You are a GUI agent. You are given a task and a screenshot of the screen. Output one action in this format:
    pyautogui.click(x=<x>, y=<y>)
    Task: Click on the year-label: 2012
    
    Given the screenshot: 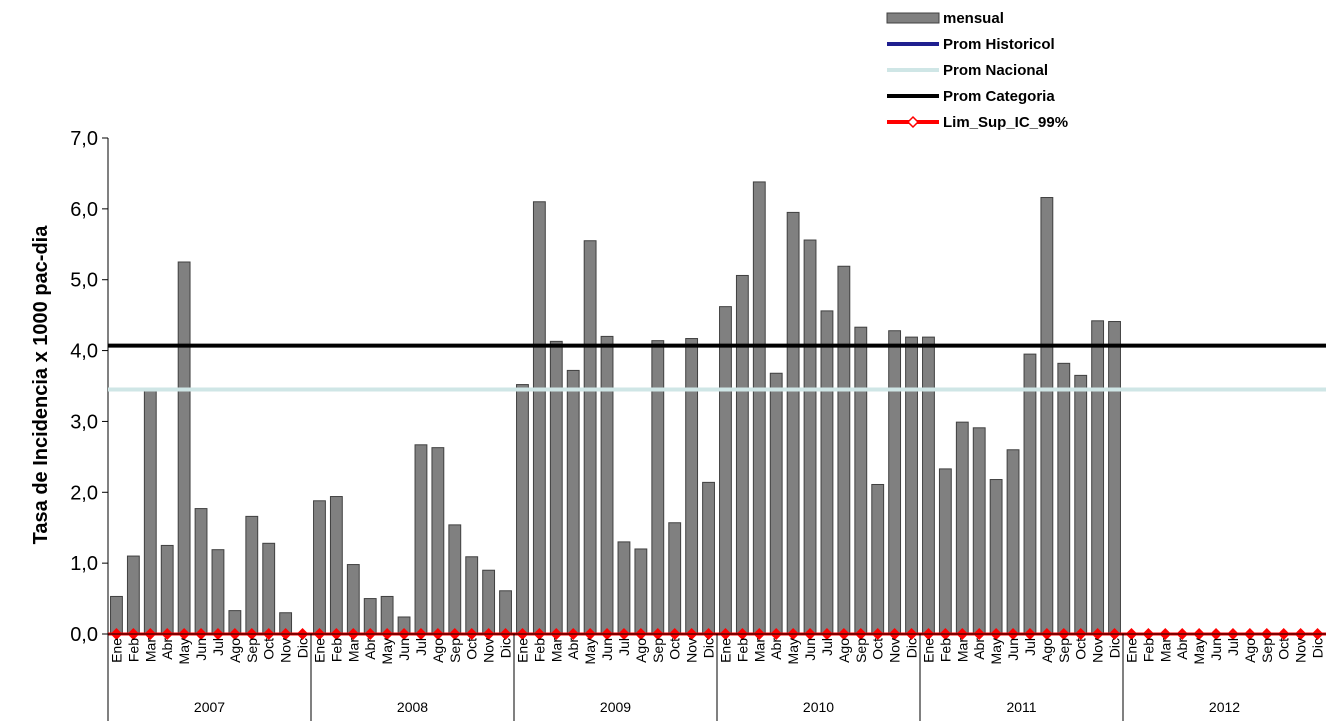 What is the action you would take?
    pyautogui.click(x=1224, y=707)
    